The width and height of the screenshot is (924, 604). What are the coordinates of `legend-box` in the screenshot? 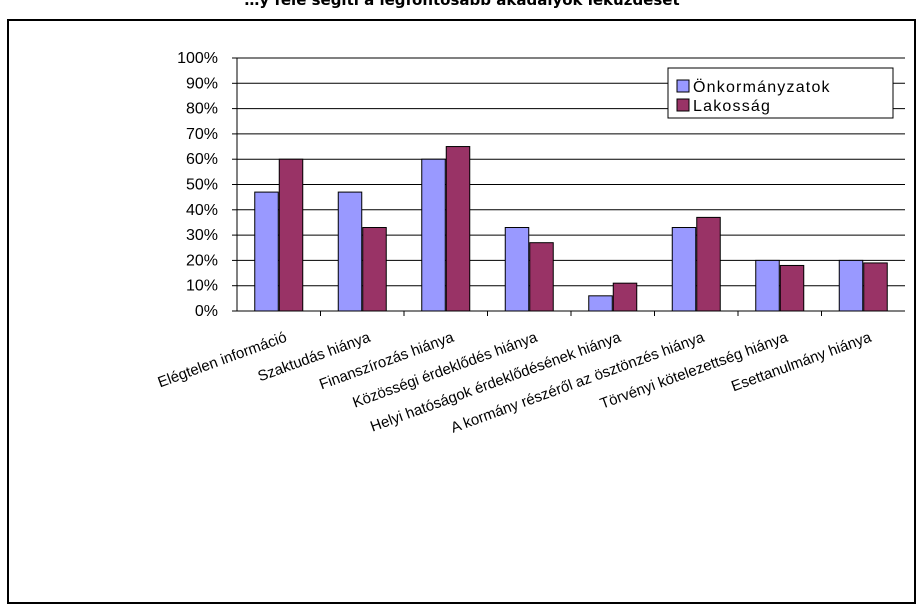 It's located at (780, 93).